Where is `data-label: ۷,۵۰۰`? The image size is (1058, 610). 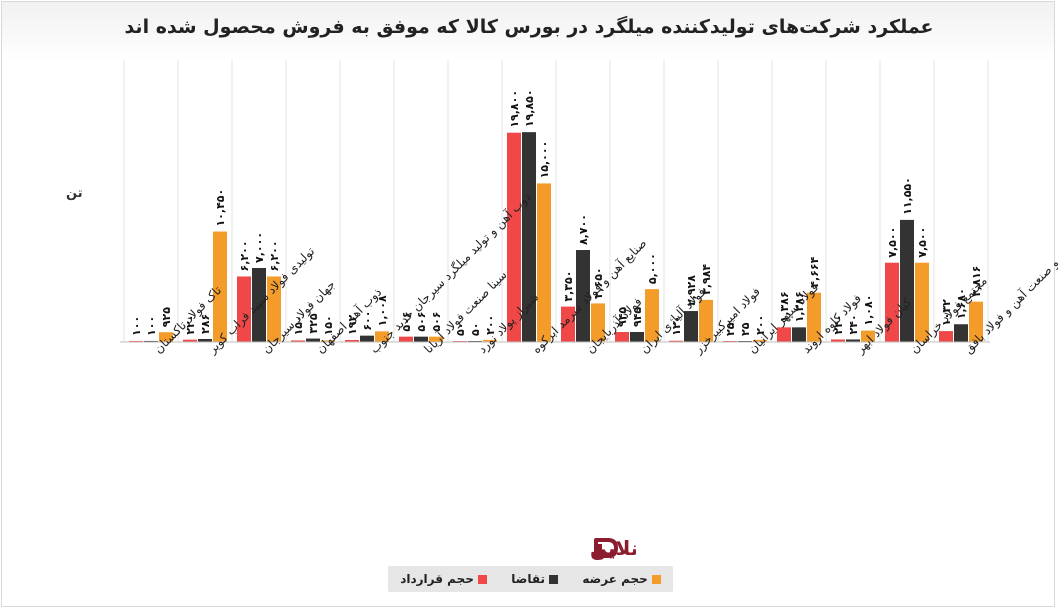
data-label: ۷,۵۰۰ is located at coordinates (922, 242).